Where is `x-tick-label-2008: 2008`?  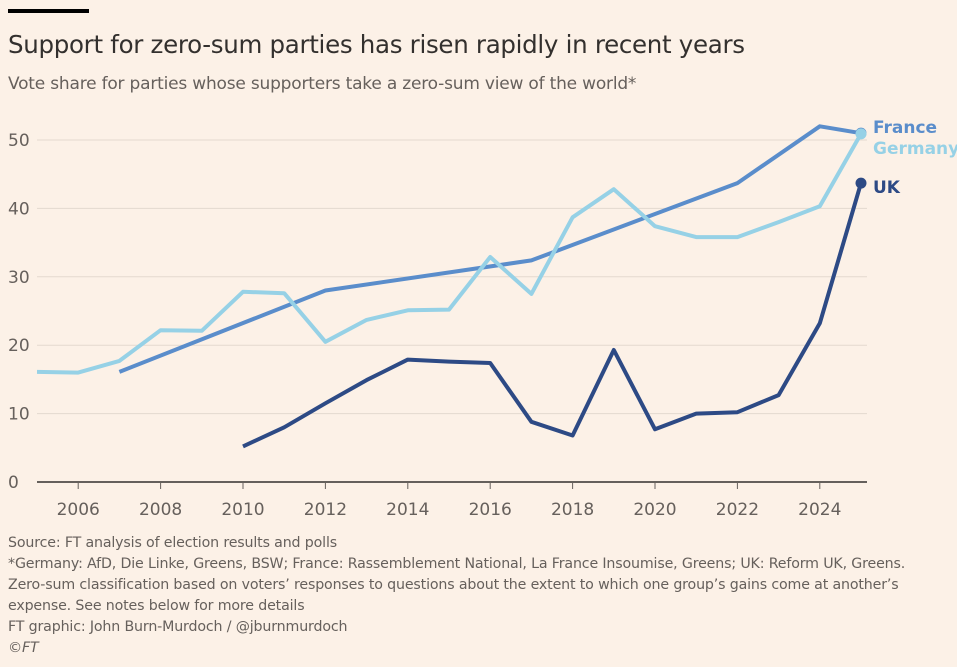
x-tick-label-2008: 2008 is located at coordinates (160, 510).